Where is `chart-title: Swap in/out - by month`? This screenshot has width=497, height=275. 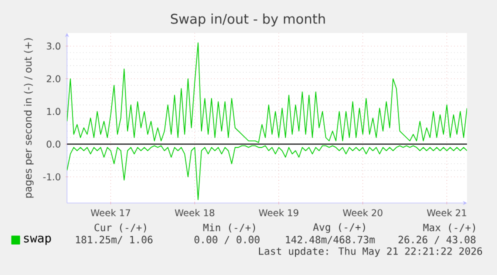
chart-title: Swap in/out - by month is located at coordinates (247, 20).